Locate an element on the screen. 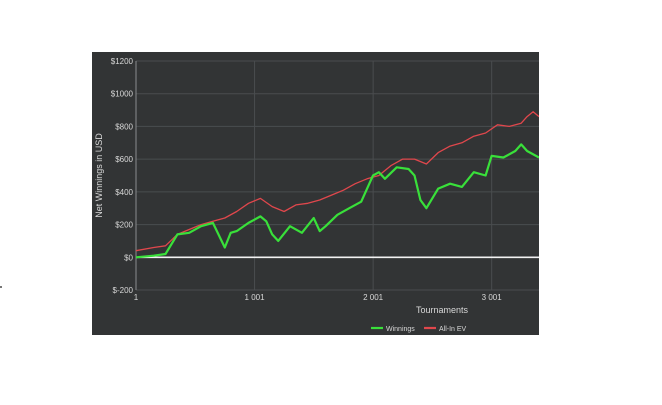 This screenshot has width=662, height=405. x-tick-label: 1 001 is located at coordinates (255, 297).